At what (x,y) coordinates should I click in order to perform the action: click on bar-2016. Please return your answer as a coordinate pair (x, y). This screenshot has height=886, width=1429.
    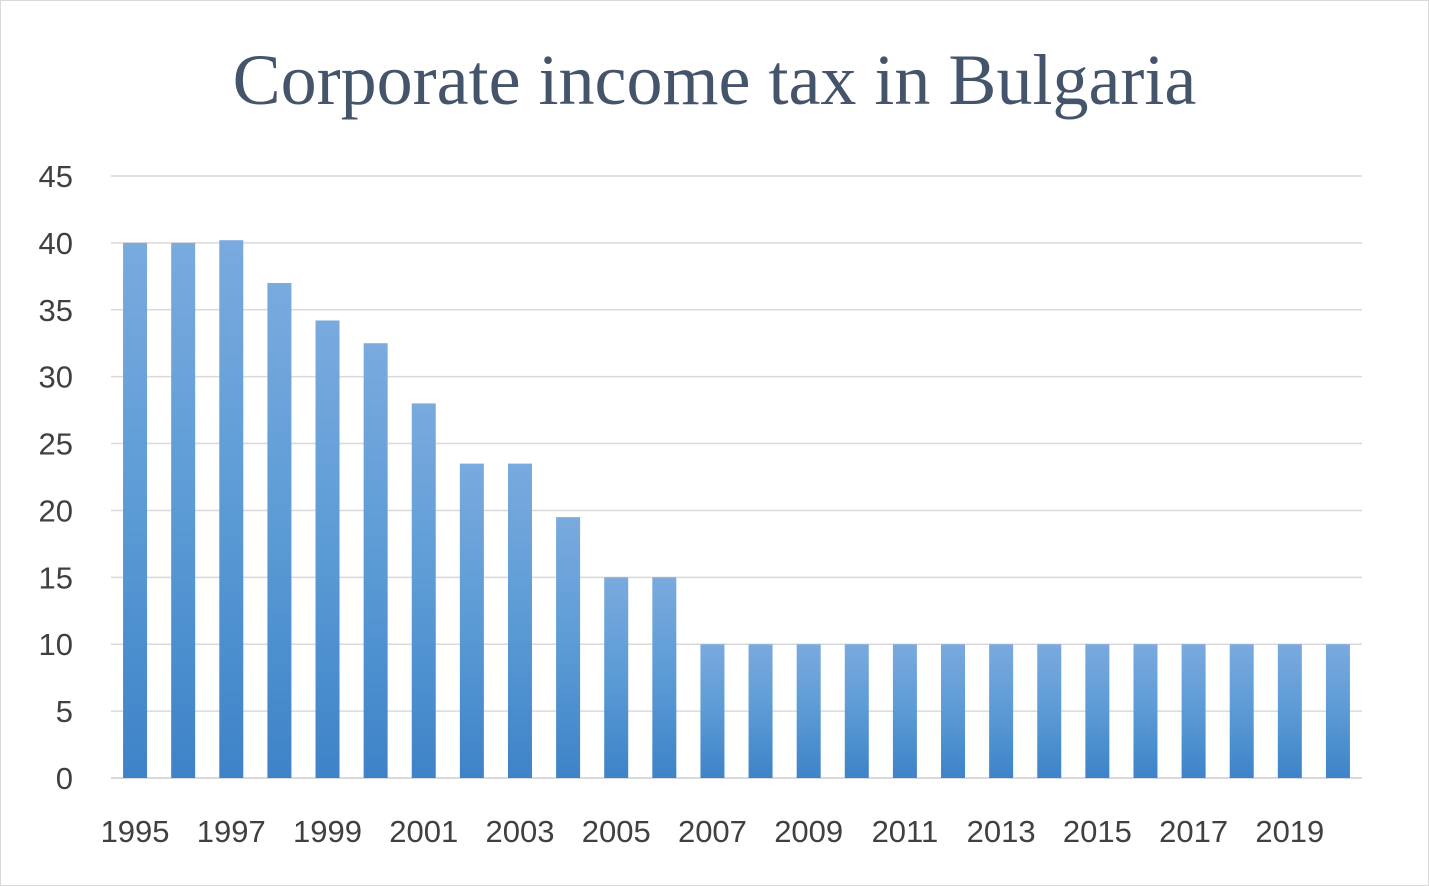
    Looking at the image, I should click on (1145, 711).